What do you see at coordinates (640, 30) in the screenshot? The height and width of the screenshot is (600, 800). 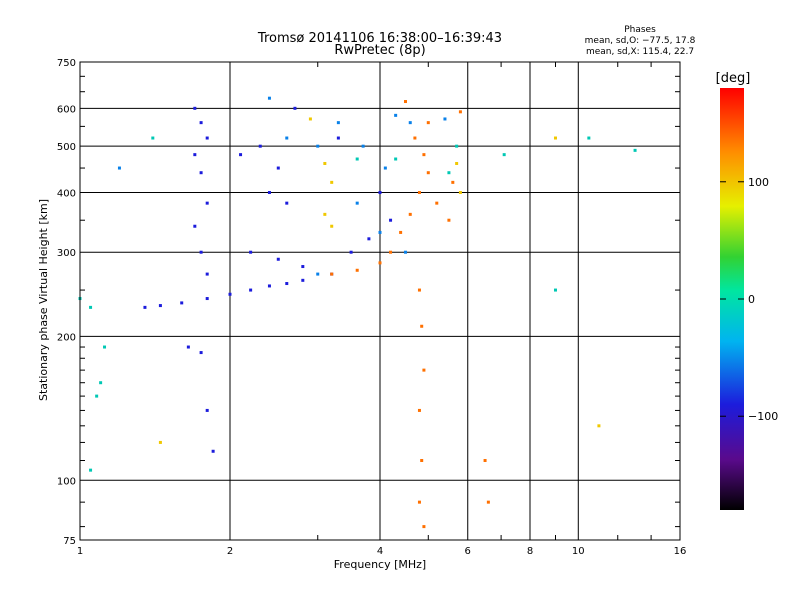 I see `phases-title: Phases` at bounding box center [640, 30].